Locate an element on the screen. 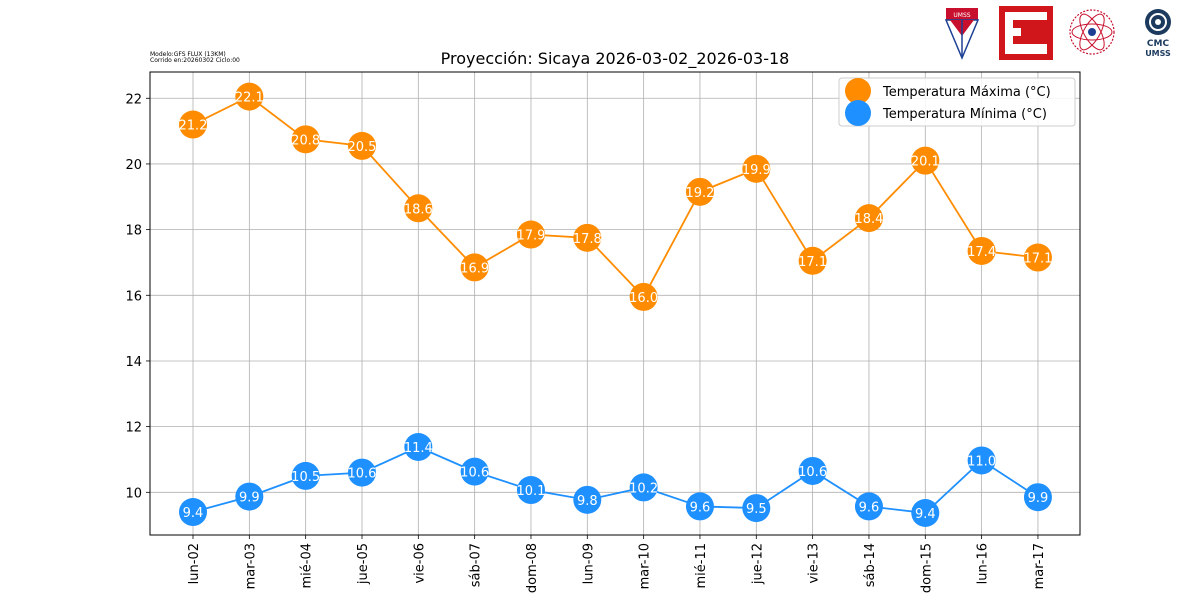  faculty-emblem-logo is located at coordinates (1026, 33).